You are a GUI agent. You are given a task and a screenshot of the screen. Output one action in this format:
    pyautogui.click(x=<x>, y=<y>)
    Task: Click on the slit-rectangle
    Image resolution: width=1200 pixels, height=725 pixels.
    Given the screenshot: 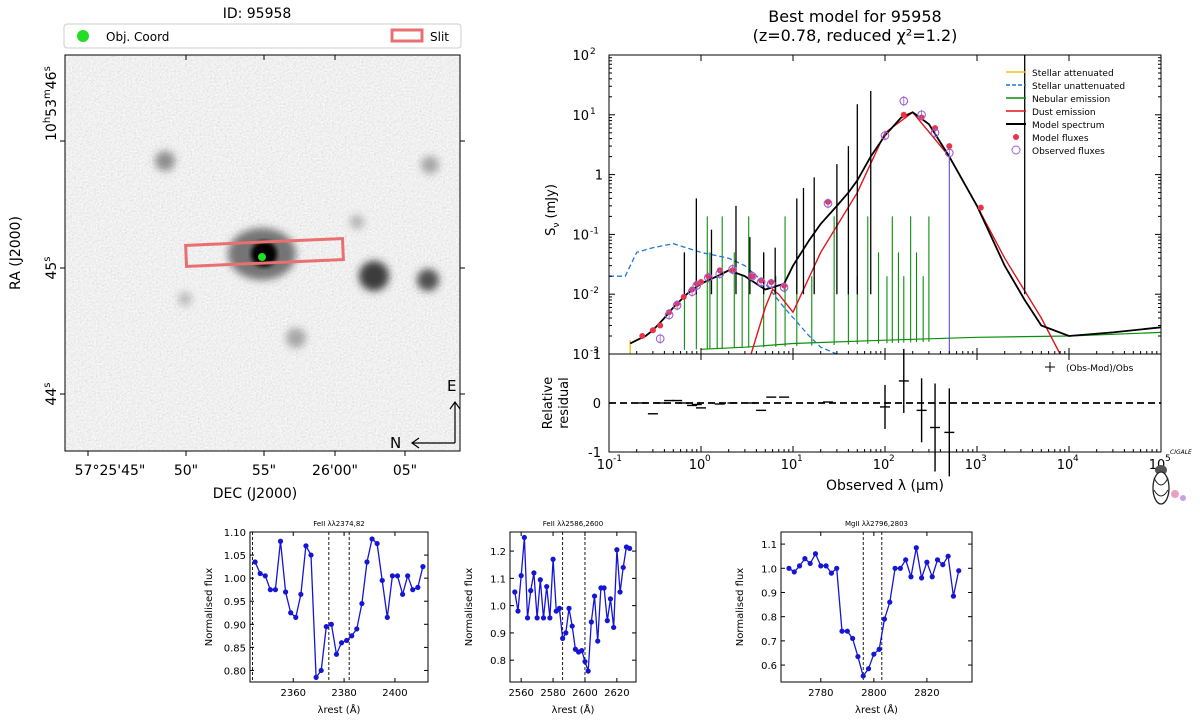 What is the action you would take?
    pyautogui.click(x=264, y=252)
    